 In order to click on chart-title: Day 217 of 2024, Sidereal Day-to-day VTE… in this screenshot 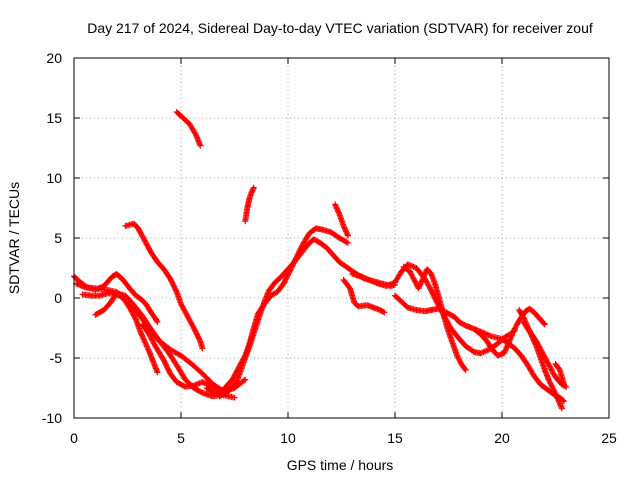, I will do `click(340, 28)`.